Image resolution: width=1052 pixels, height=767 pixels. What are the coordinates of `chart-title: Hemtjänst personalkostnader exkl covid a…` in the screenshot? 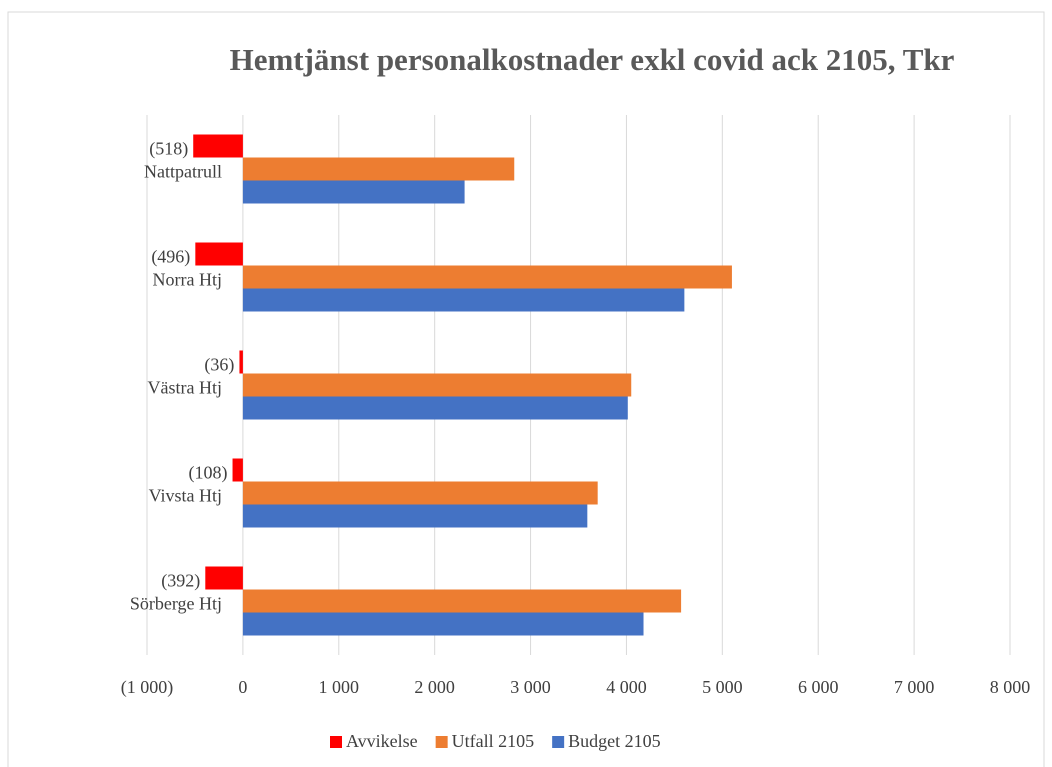 It's located at (592, 59).